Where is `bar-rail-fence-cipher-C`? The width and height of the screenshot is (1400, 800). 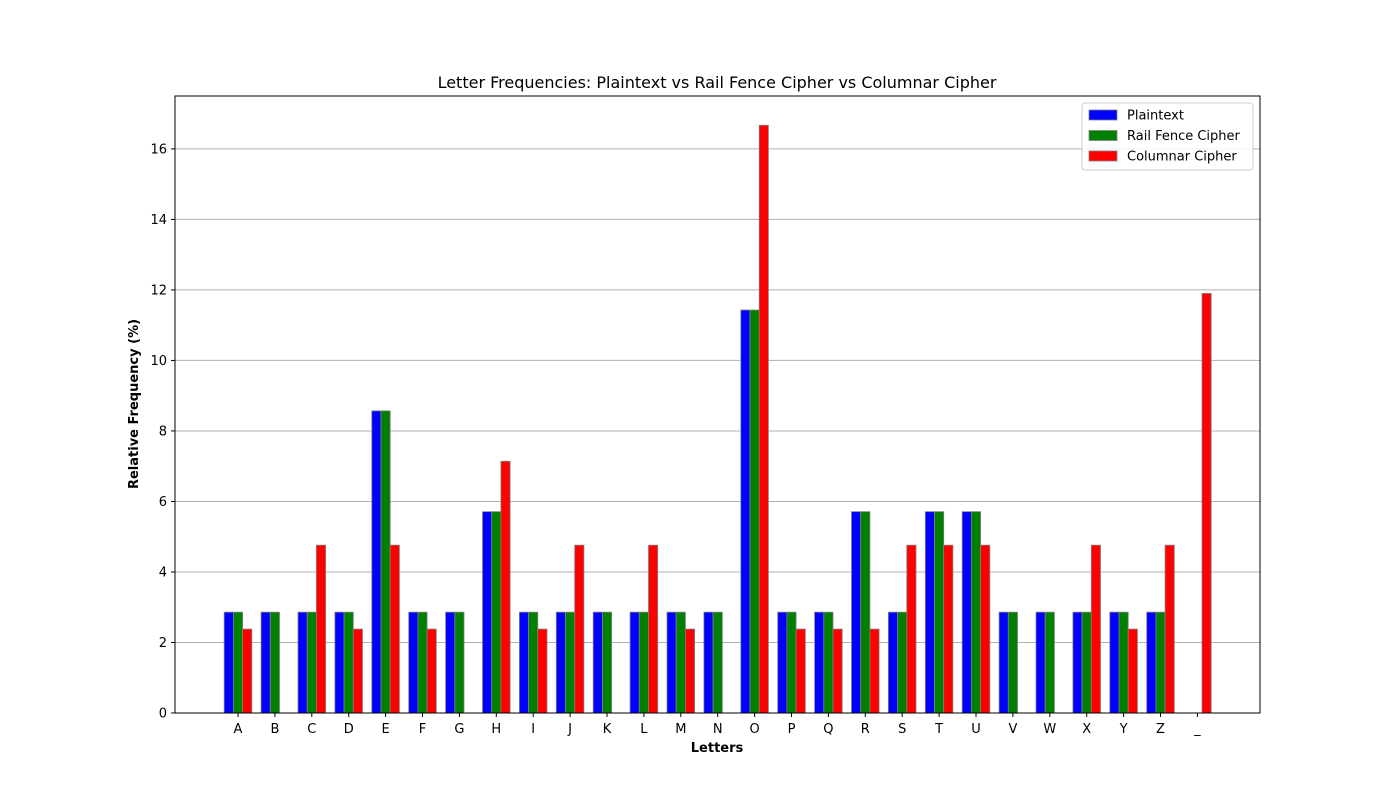 bar-rail-fence-cipher-C is located at coordinates (311, 662).